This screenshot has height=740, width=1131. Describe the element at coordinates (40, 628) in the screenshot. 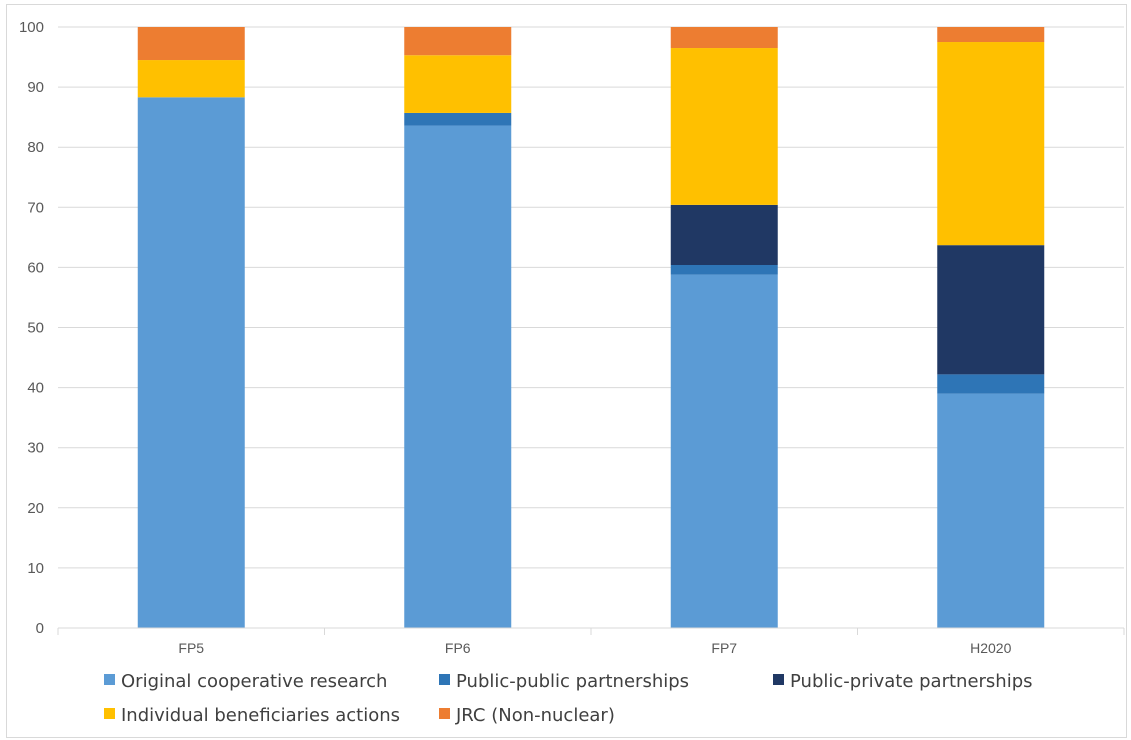

I see `y-tick-label: 0` at that location.